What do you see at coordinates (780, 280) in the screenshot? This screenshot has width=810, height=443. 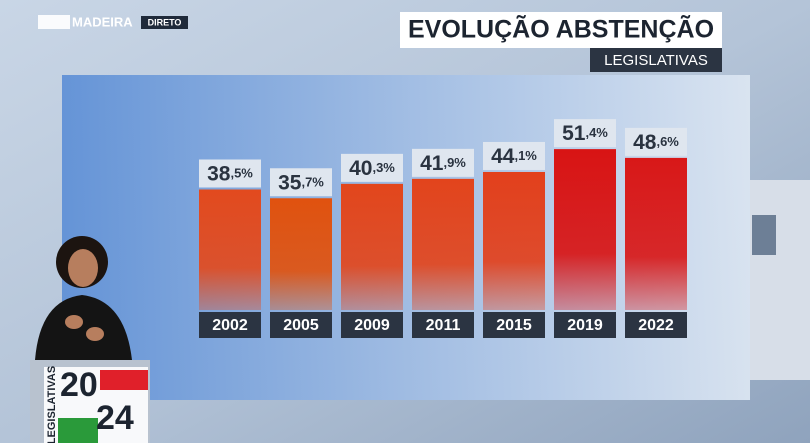 I see `building` at bounding box center [780, 280].